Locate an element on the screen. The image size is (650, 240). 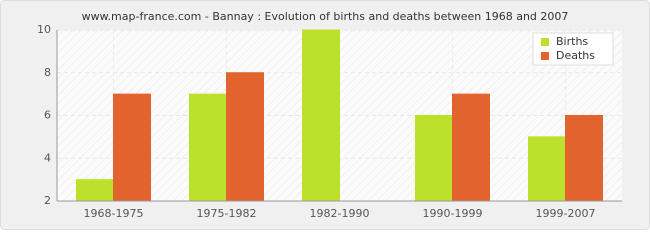
legend-label: Births is located at coordinates (572, 41).